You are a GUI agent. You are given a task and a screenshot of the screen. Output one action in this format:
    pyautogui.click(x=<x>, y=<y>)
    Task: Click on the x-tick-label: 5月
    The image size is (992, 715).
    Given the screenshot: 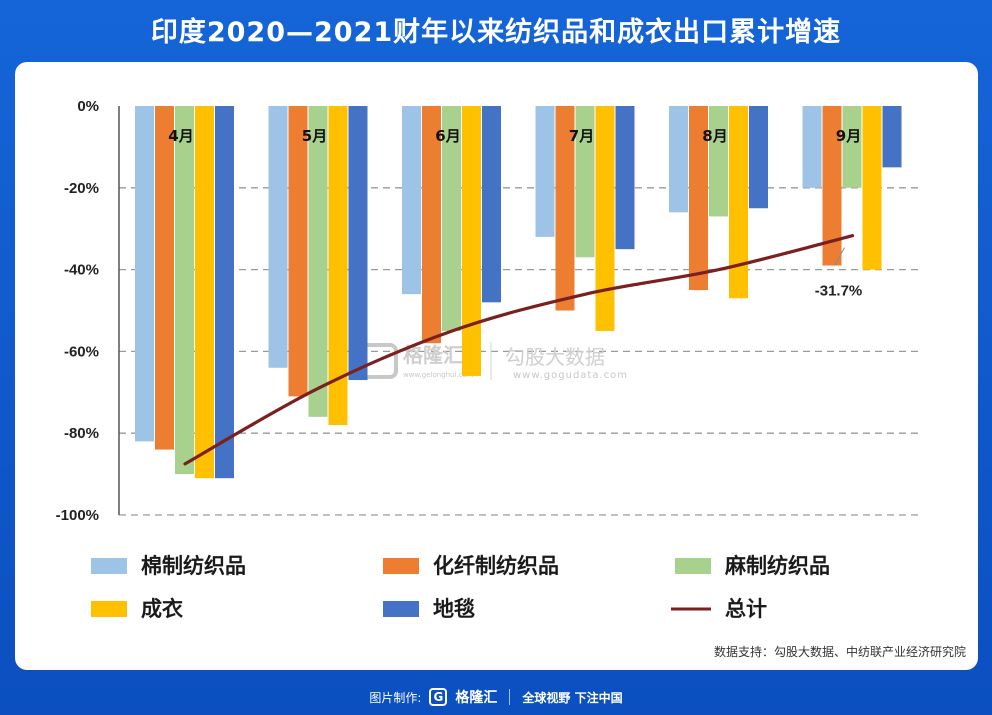 What is the action you would take?
    pyautogui.click(x=314, y=136)
    